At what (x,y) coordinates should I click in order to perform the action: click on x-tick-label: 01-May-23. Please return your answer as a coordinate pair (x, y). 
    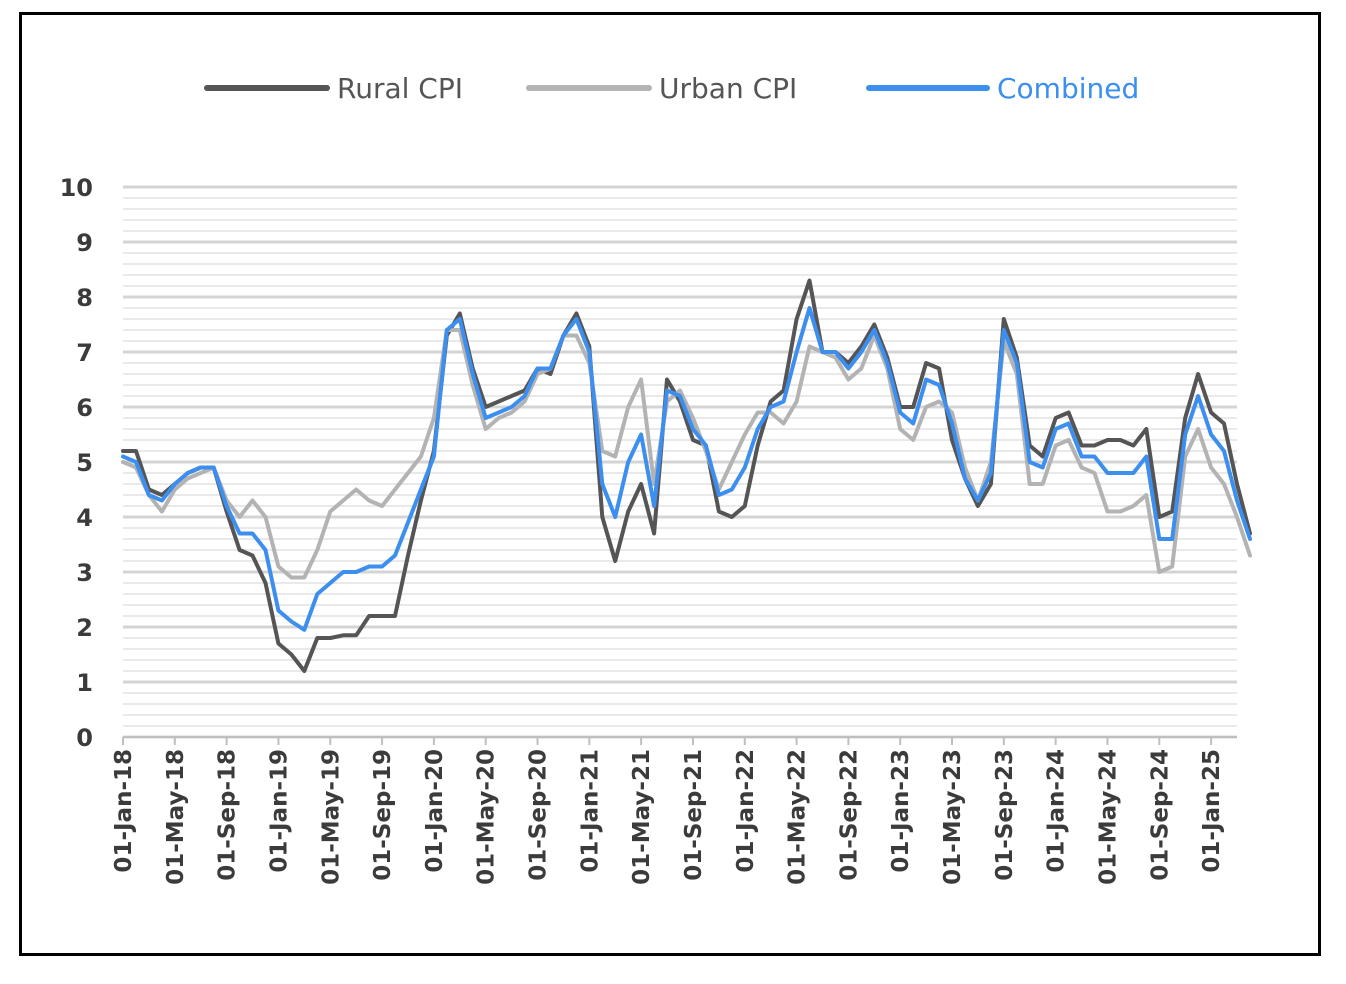
    Looking at the image, I should click on (953, 817).